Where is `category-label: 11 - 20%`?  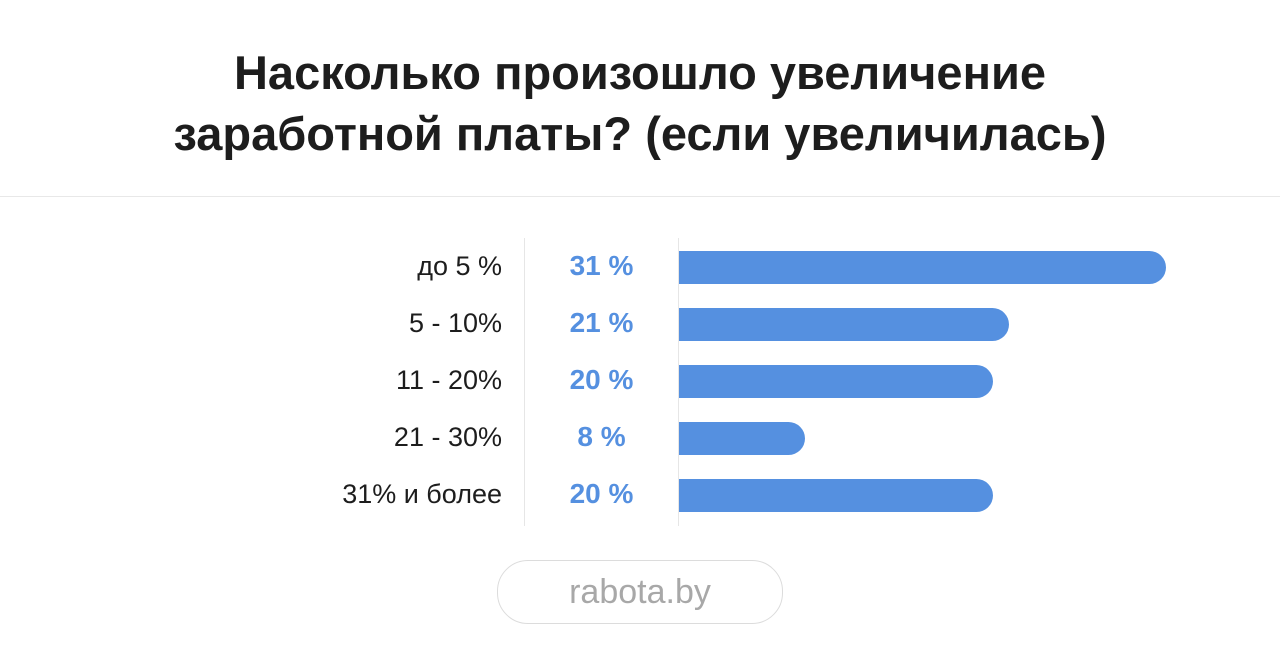 category-label: 11 - 20% is located at coordinates (448, 380).